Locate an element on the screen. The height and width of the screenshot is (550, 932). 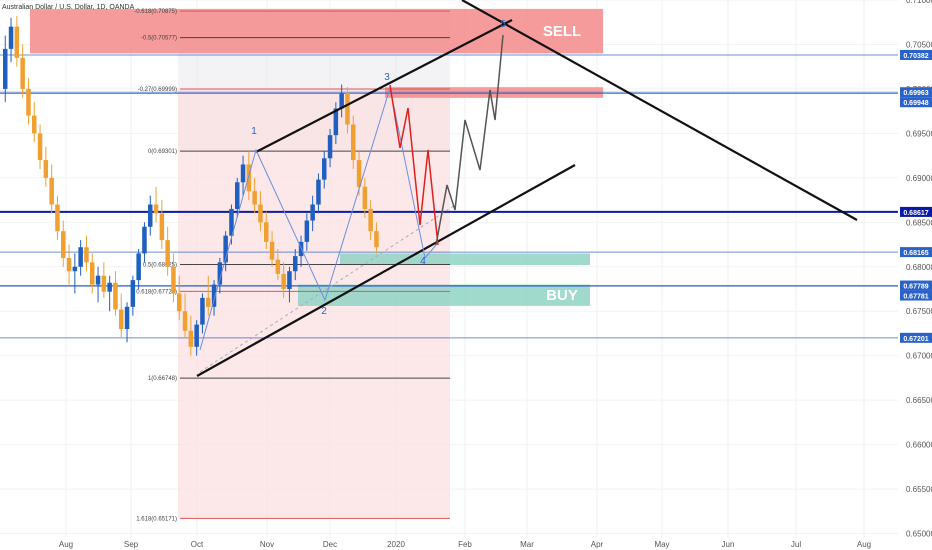
fib-level-label: -0.5(0.70577) is located at coordinates (159, 39).